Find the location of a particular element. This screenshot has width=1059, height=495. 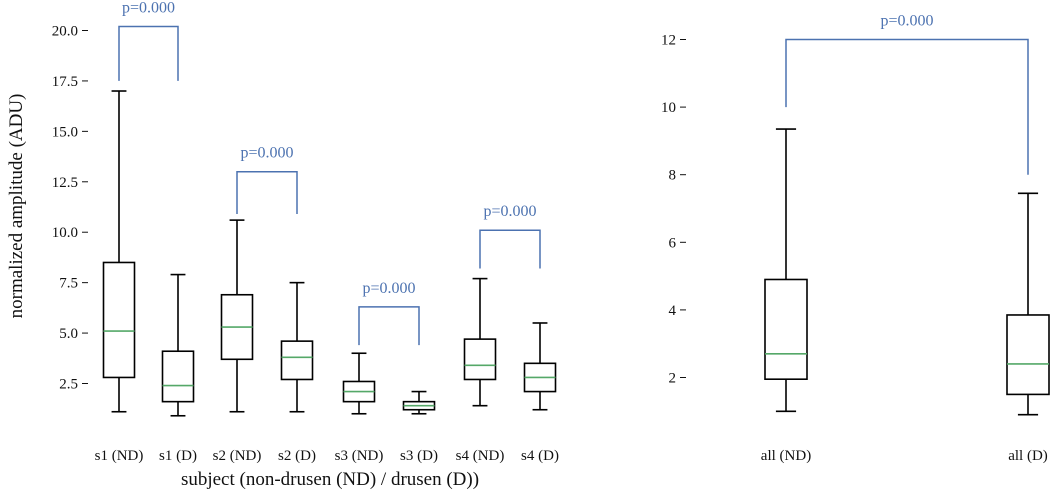

y-tick-label: 7.5 is located at coordinates (68, 284).